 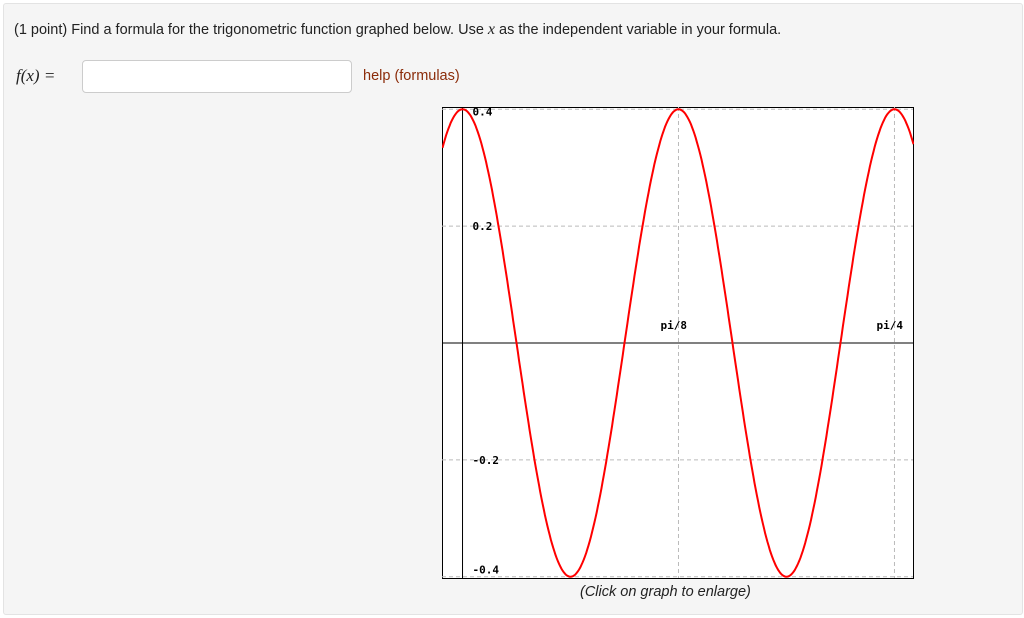 I want to click on y-tick-label: 0.2, so click(x=483, y=226).